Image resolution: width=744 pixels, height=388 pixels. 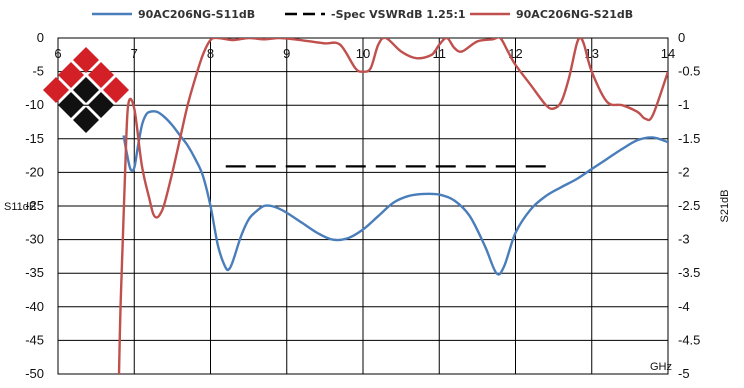 What do you see at coordinates (684, 373) in the screenshot?
I see `y2-tick-label: -5` at bounding box center [684, 373].